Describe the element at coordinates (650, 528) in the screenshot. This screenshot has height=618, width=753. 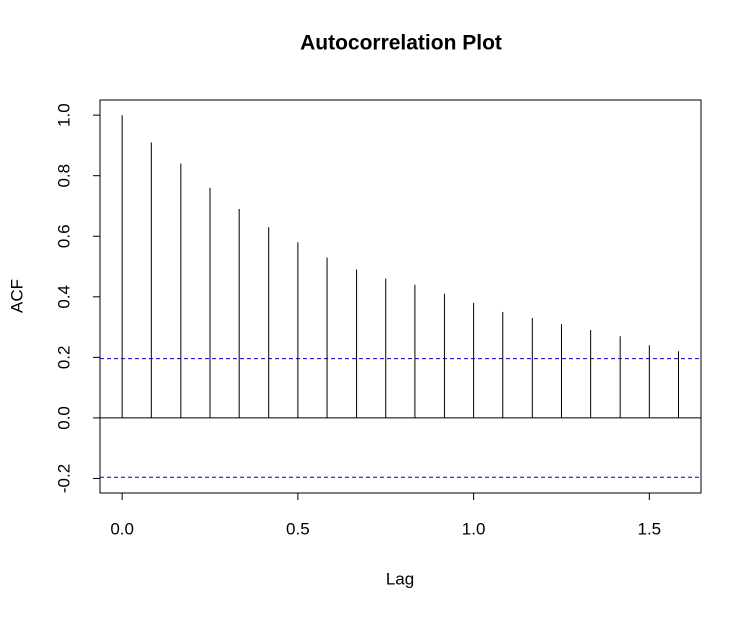
I see `x-tick-label: 1.5` at that location.